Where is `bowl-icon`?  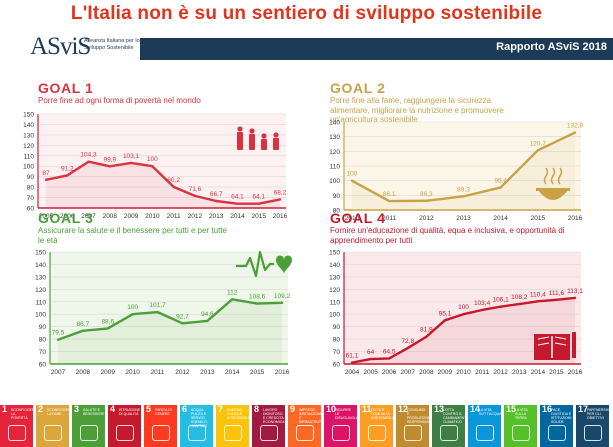 bowl-icon is located at coordinates (553, 183).